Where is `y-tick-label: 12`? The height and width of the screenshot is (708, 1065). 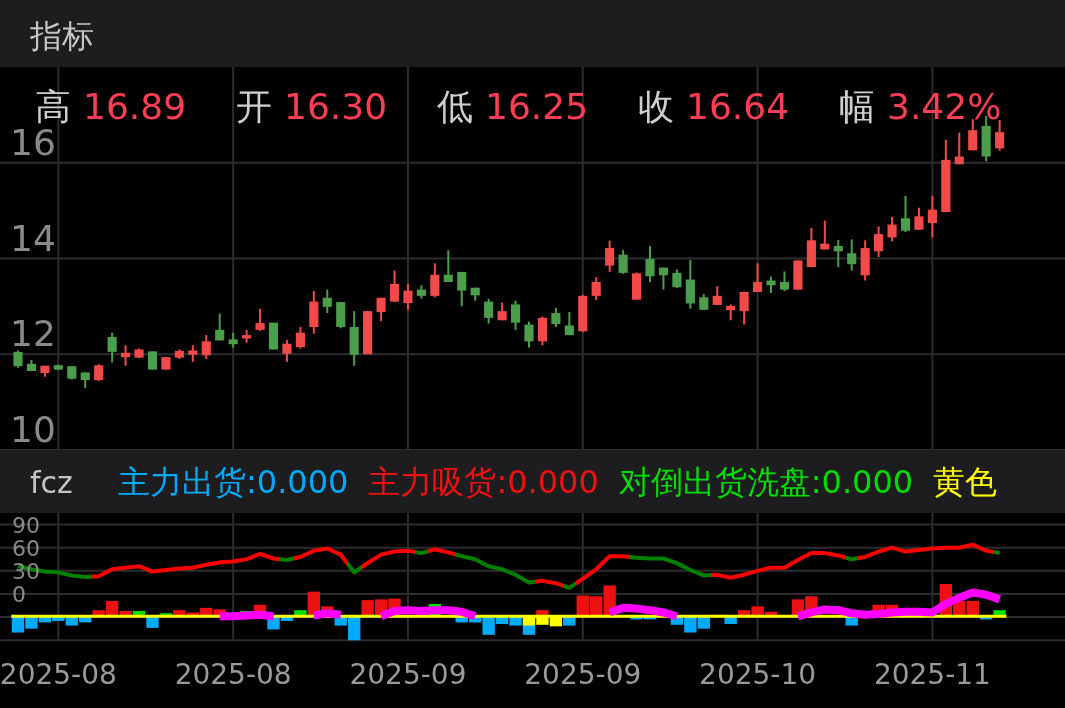 y-tick-label: 12 is located at coordinates (33, 334).